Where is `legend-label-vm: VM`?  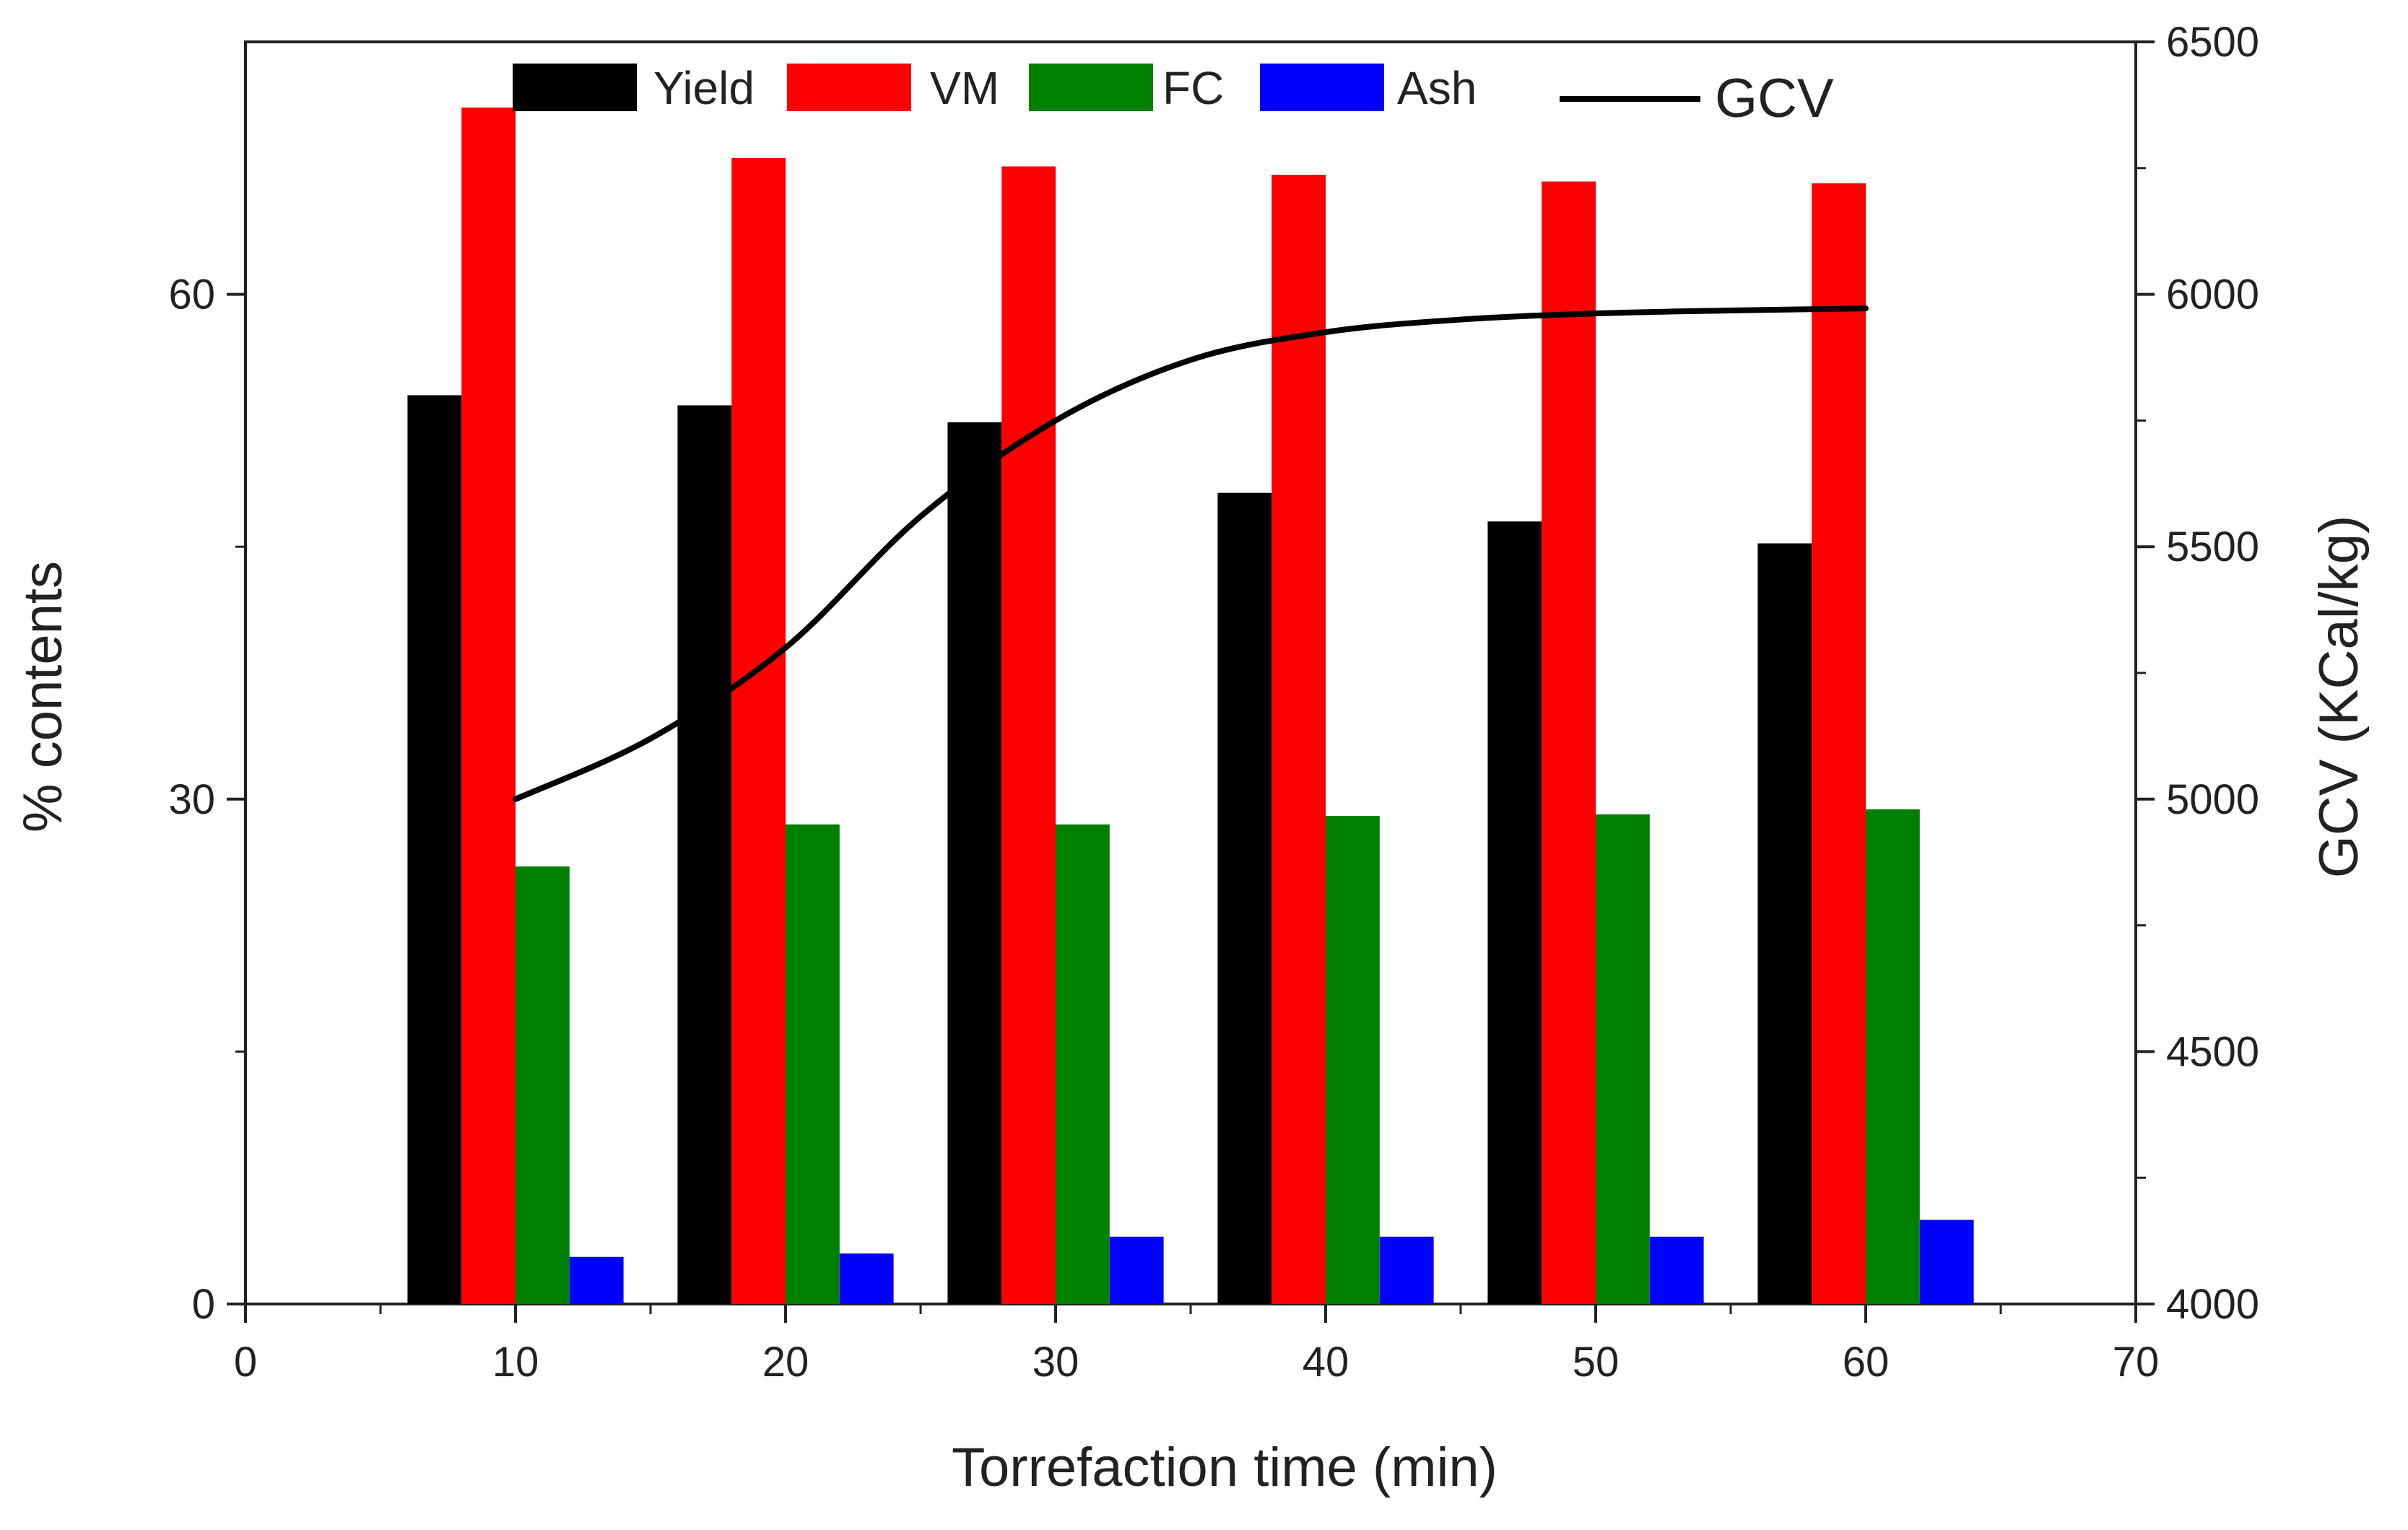 legend-label-vm: VM is located at coordinates (964, 88).